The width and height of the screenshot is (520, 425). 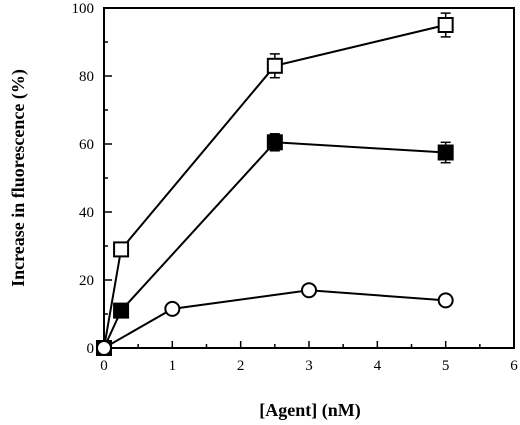 What do you see at coordinates (309, 366) in the screenshot?
I see `x-tick-label: 3` at bounding box center [309, 366].